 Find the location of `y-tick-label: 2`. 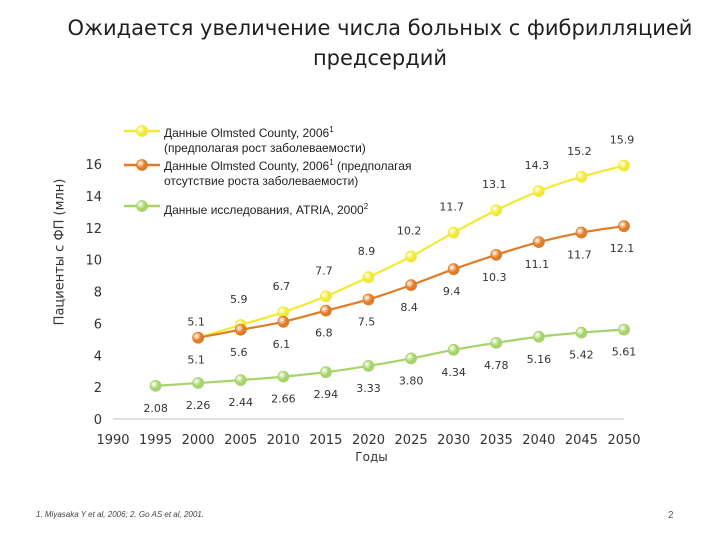

y-tick-label: 2 is located at coordinates (98, 388).